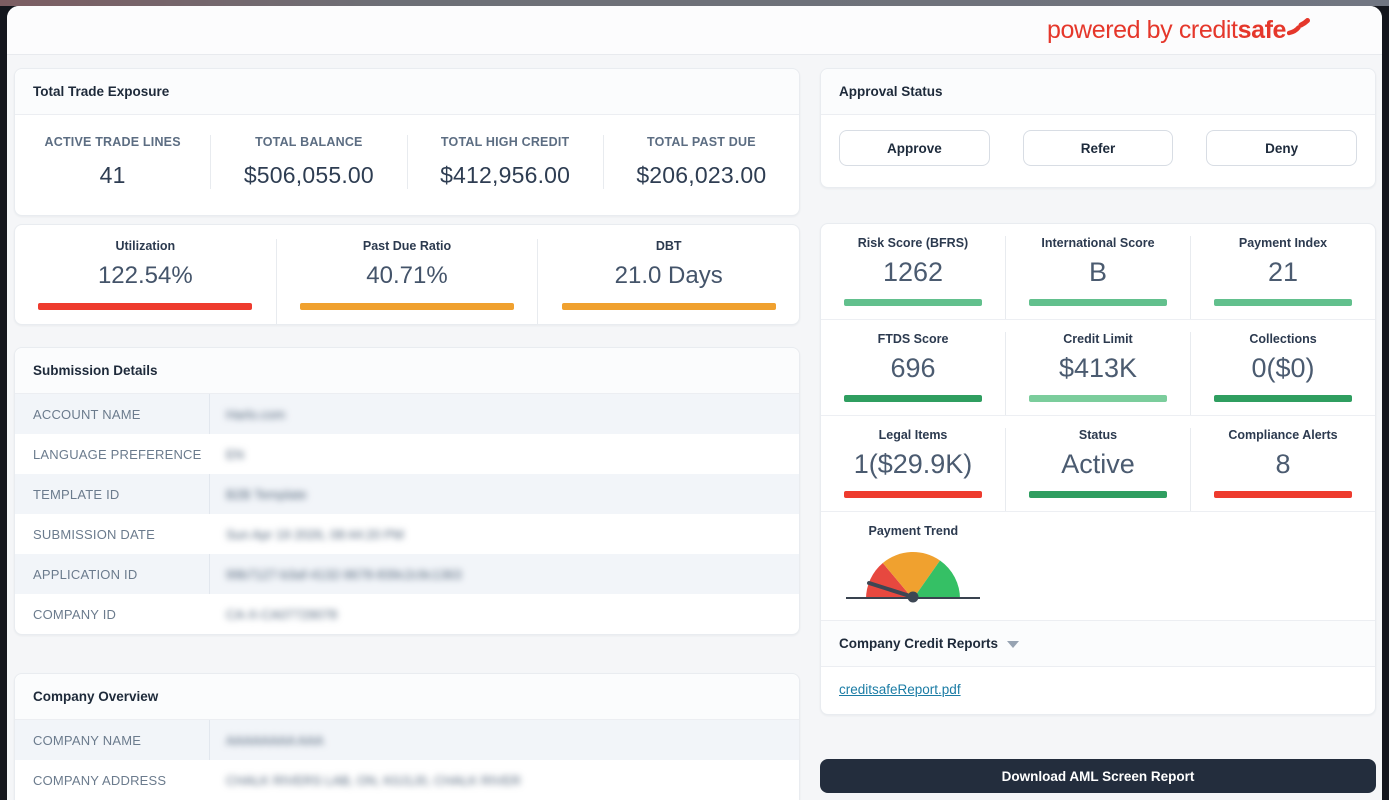 Image resolution: width=1389 pixels, height=800 pixels. I want to click on row-label: COMPANY ADDRESS, so click(100, 780).